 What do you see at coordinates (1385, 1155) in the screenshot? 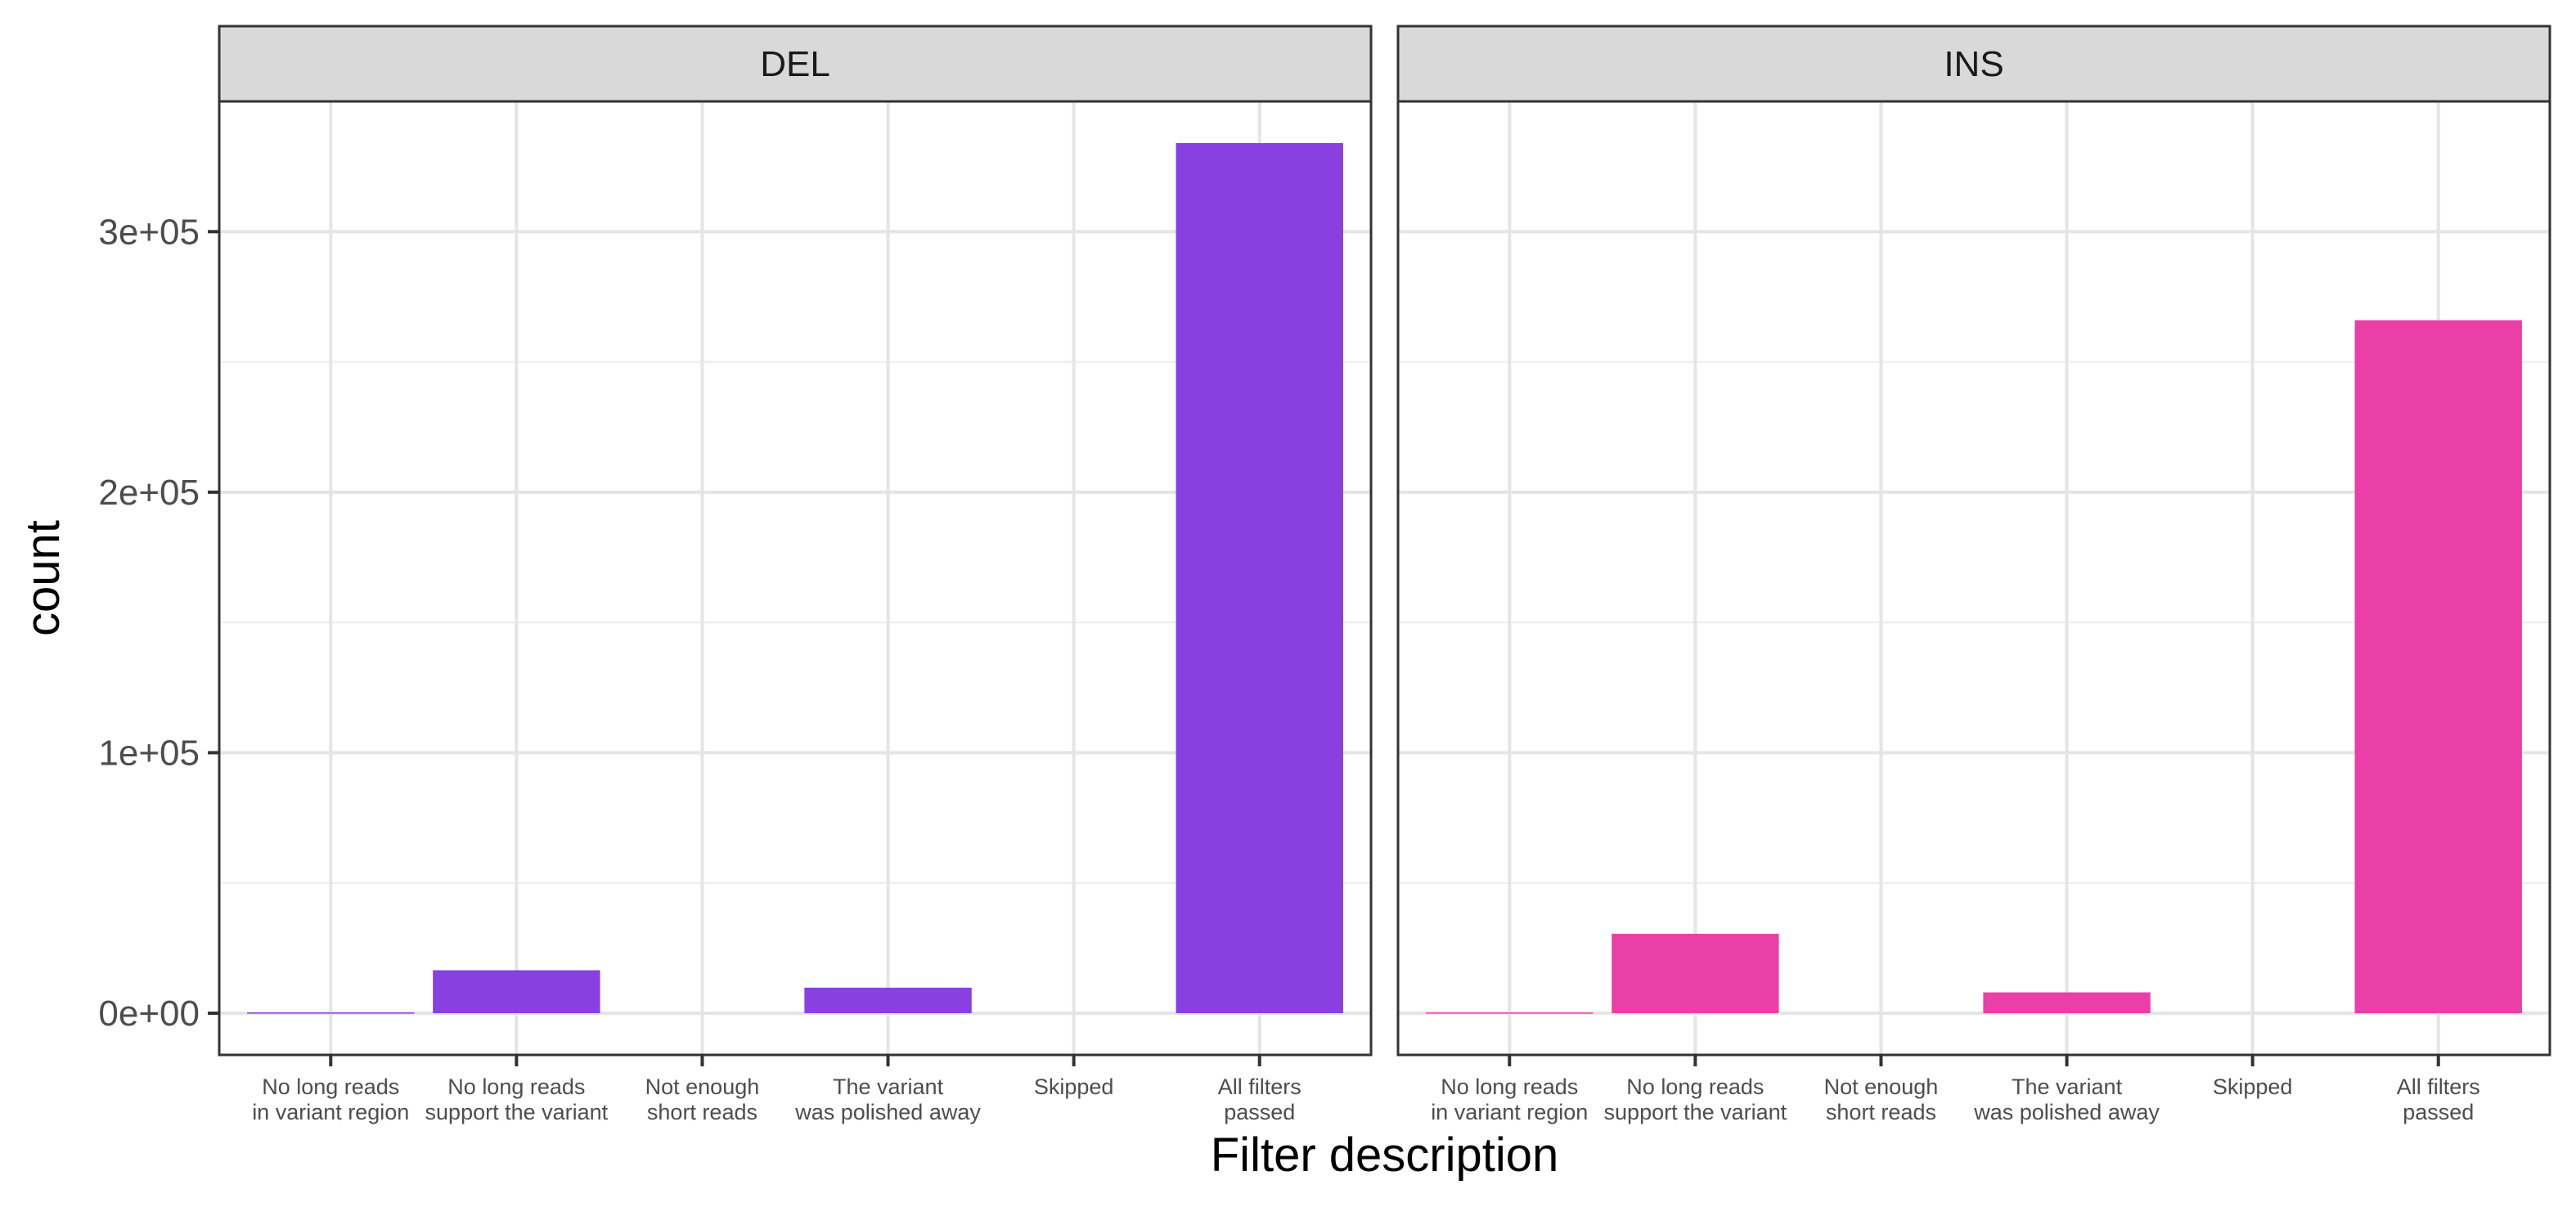
I see `x-axis-title: Filter description` at bounding box center [1385, 1155].